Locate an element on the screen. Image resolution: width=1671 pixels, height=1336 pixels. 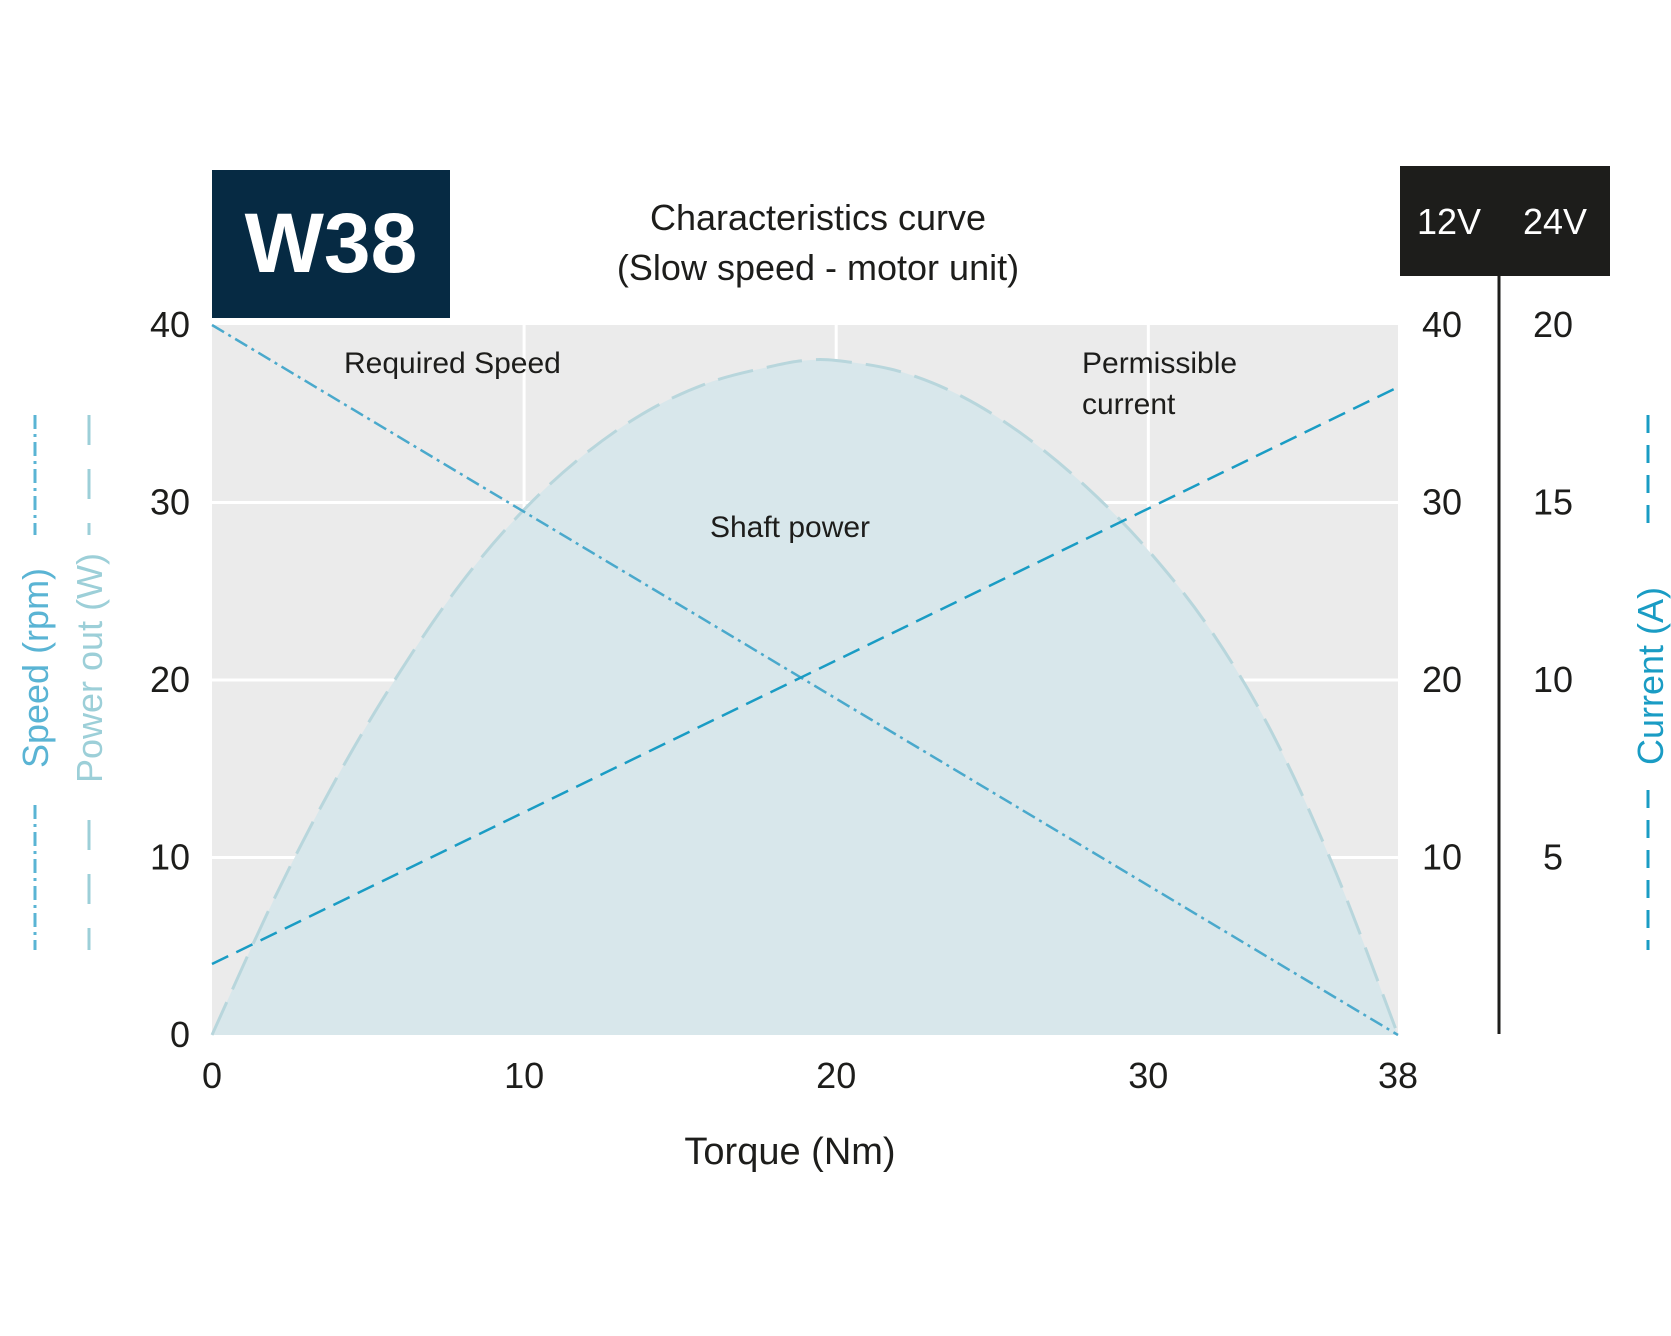
shaft-power-label: Shaft power is located at coordinates (790, 527).